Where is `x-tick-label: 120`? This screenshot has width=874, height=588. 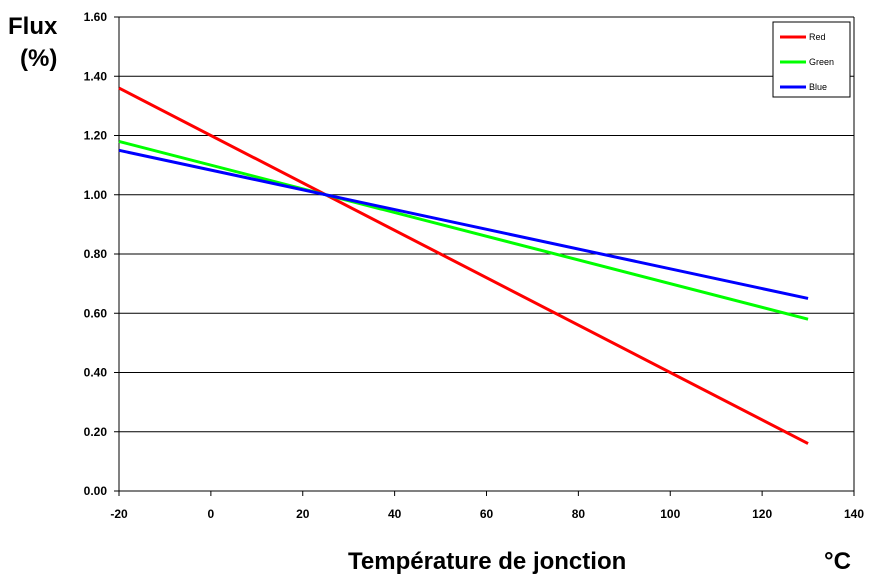 x-tick-label: 120 is located at coordinates (762, 514).